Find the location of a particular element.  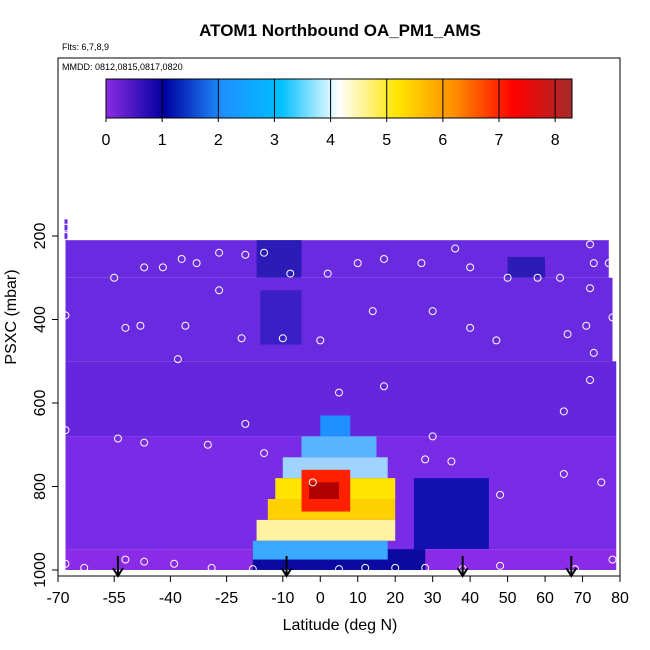

x-tick-label: -25 is located at coordinates (226, 598).